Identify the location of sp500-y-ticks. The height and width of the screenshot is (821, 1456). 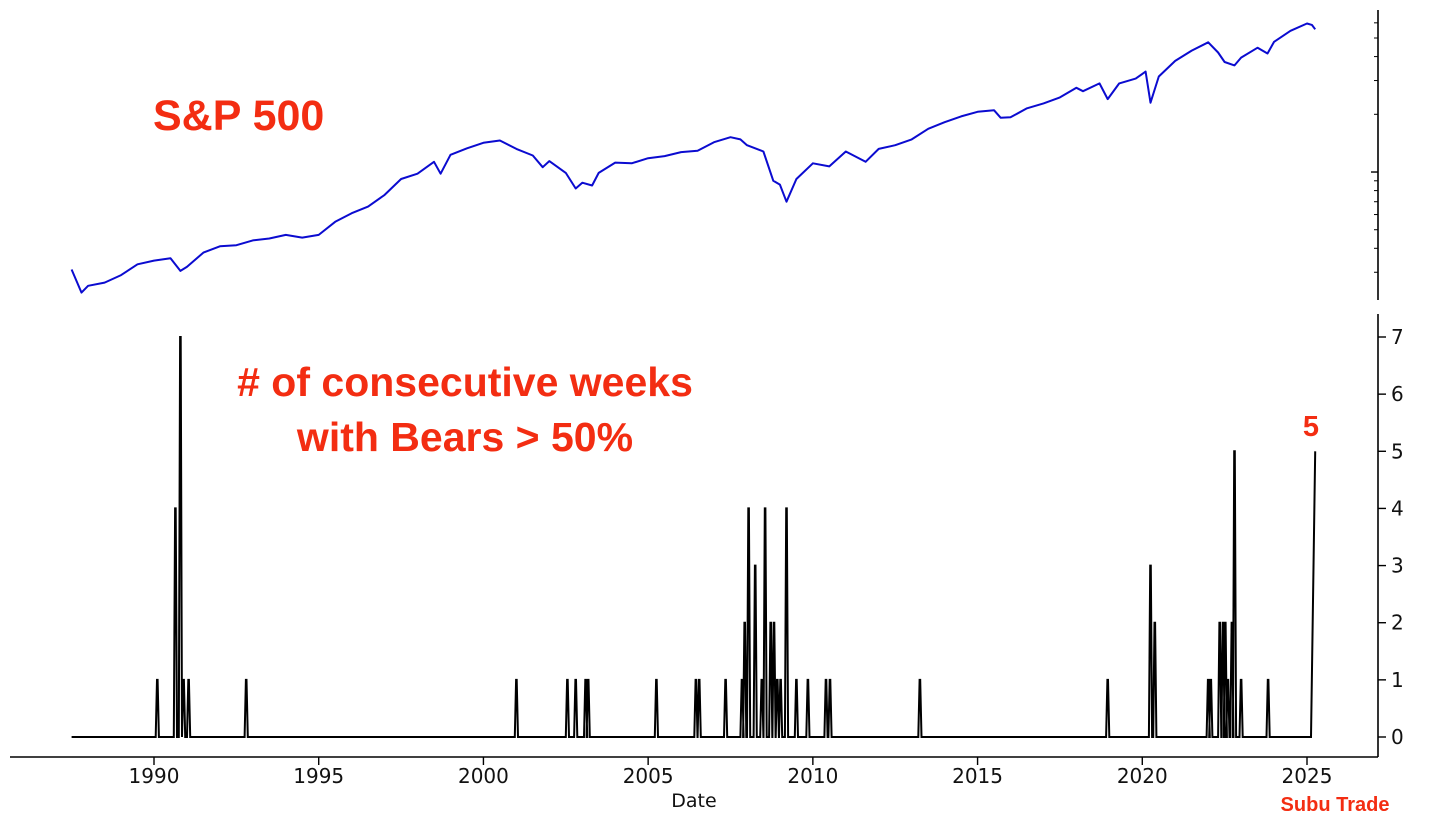
(1374, 147).